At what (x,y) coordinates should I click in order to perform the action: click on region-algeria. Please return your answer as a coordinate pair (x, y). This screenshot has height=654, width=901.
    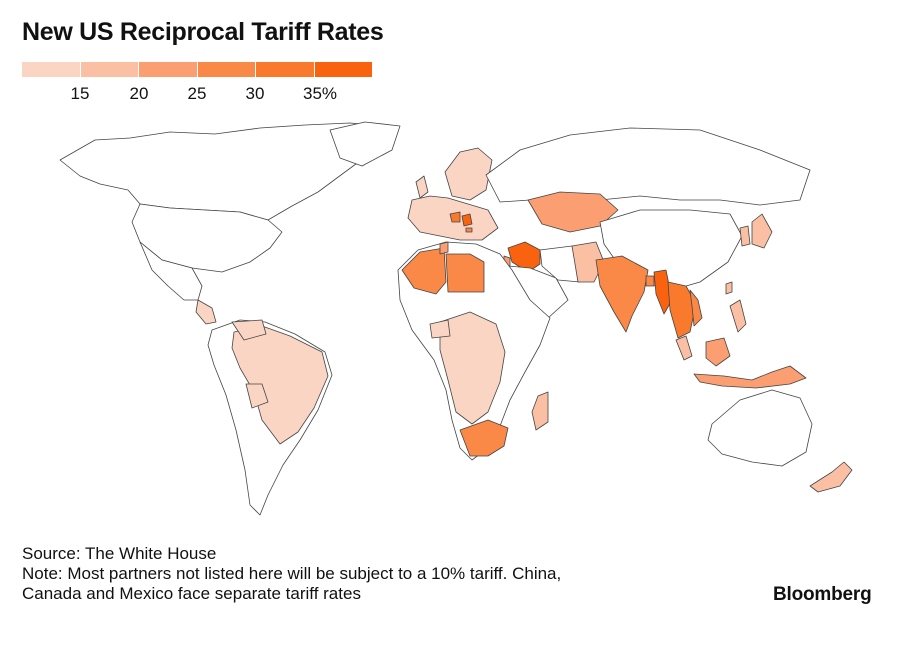
    Looking at the image, I should click on (424, 271).